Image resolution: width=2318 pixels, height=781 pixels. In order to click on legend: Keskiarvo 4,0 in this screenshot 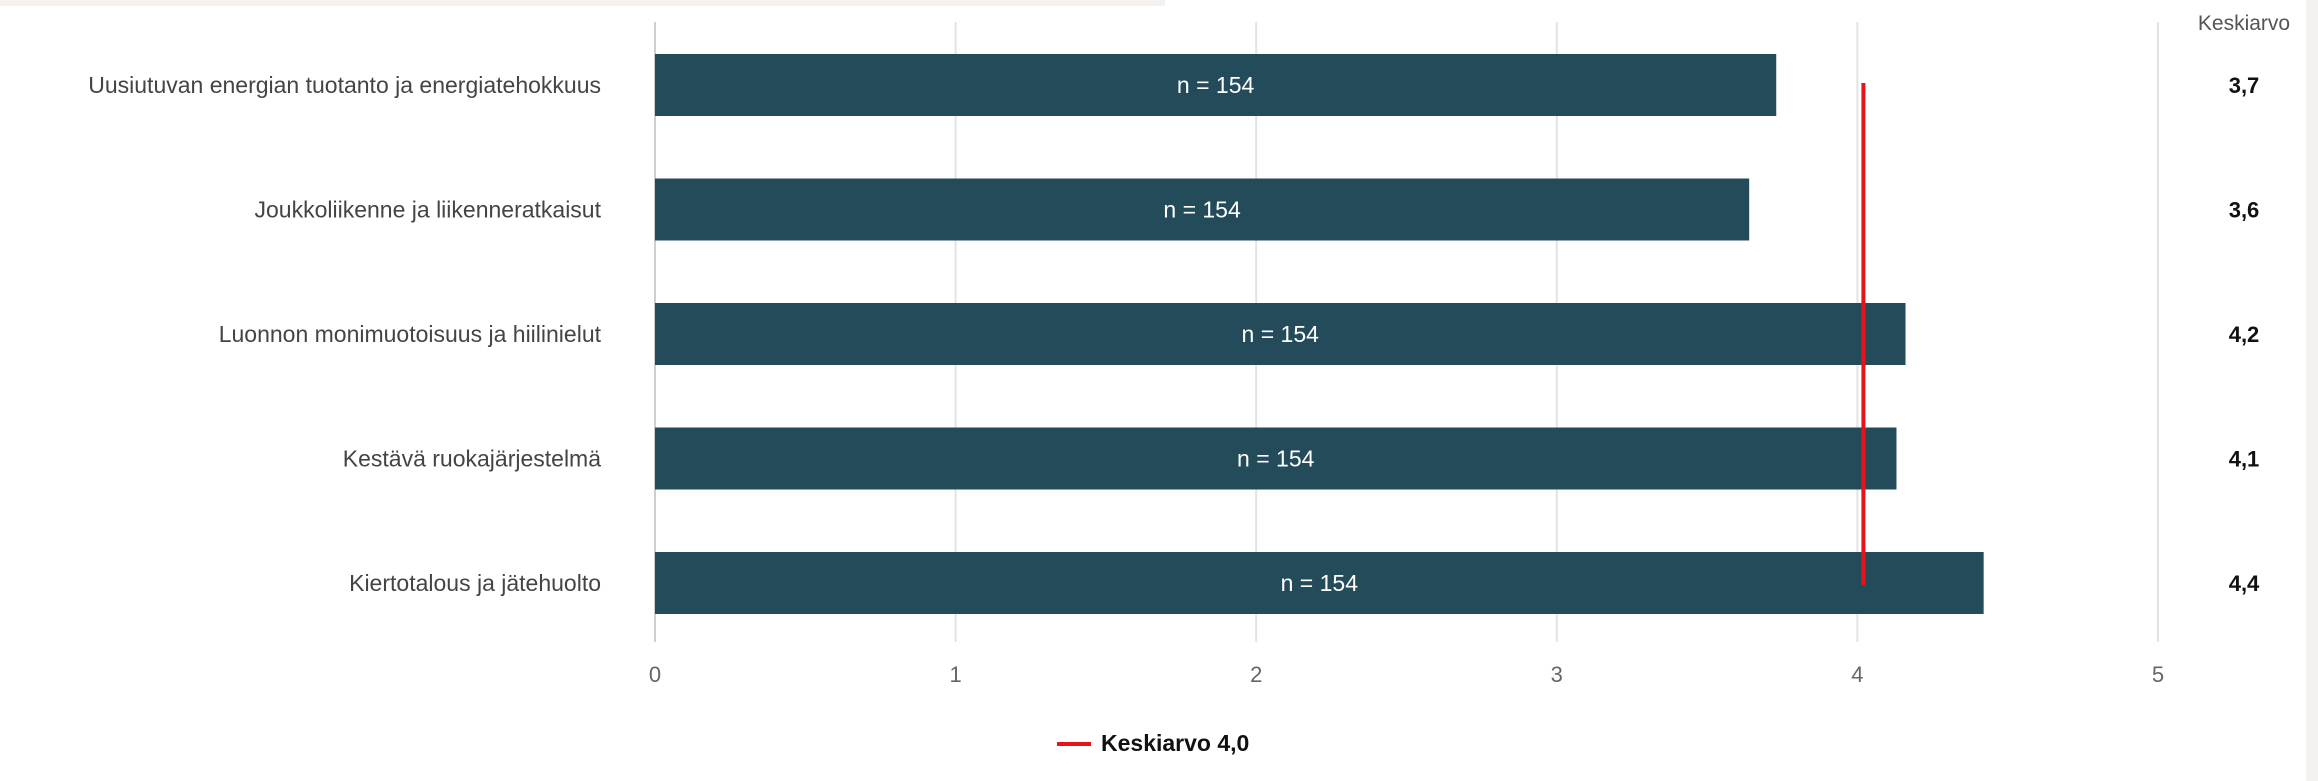, I will do `click(1153, 743)`.